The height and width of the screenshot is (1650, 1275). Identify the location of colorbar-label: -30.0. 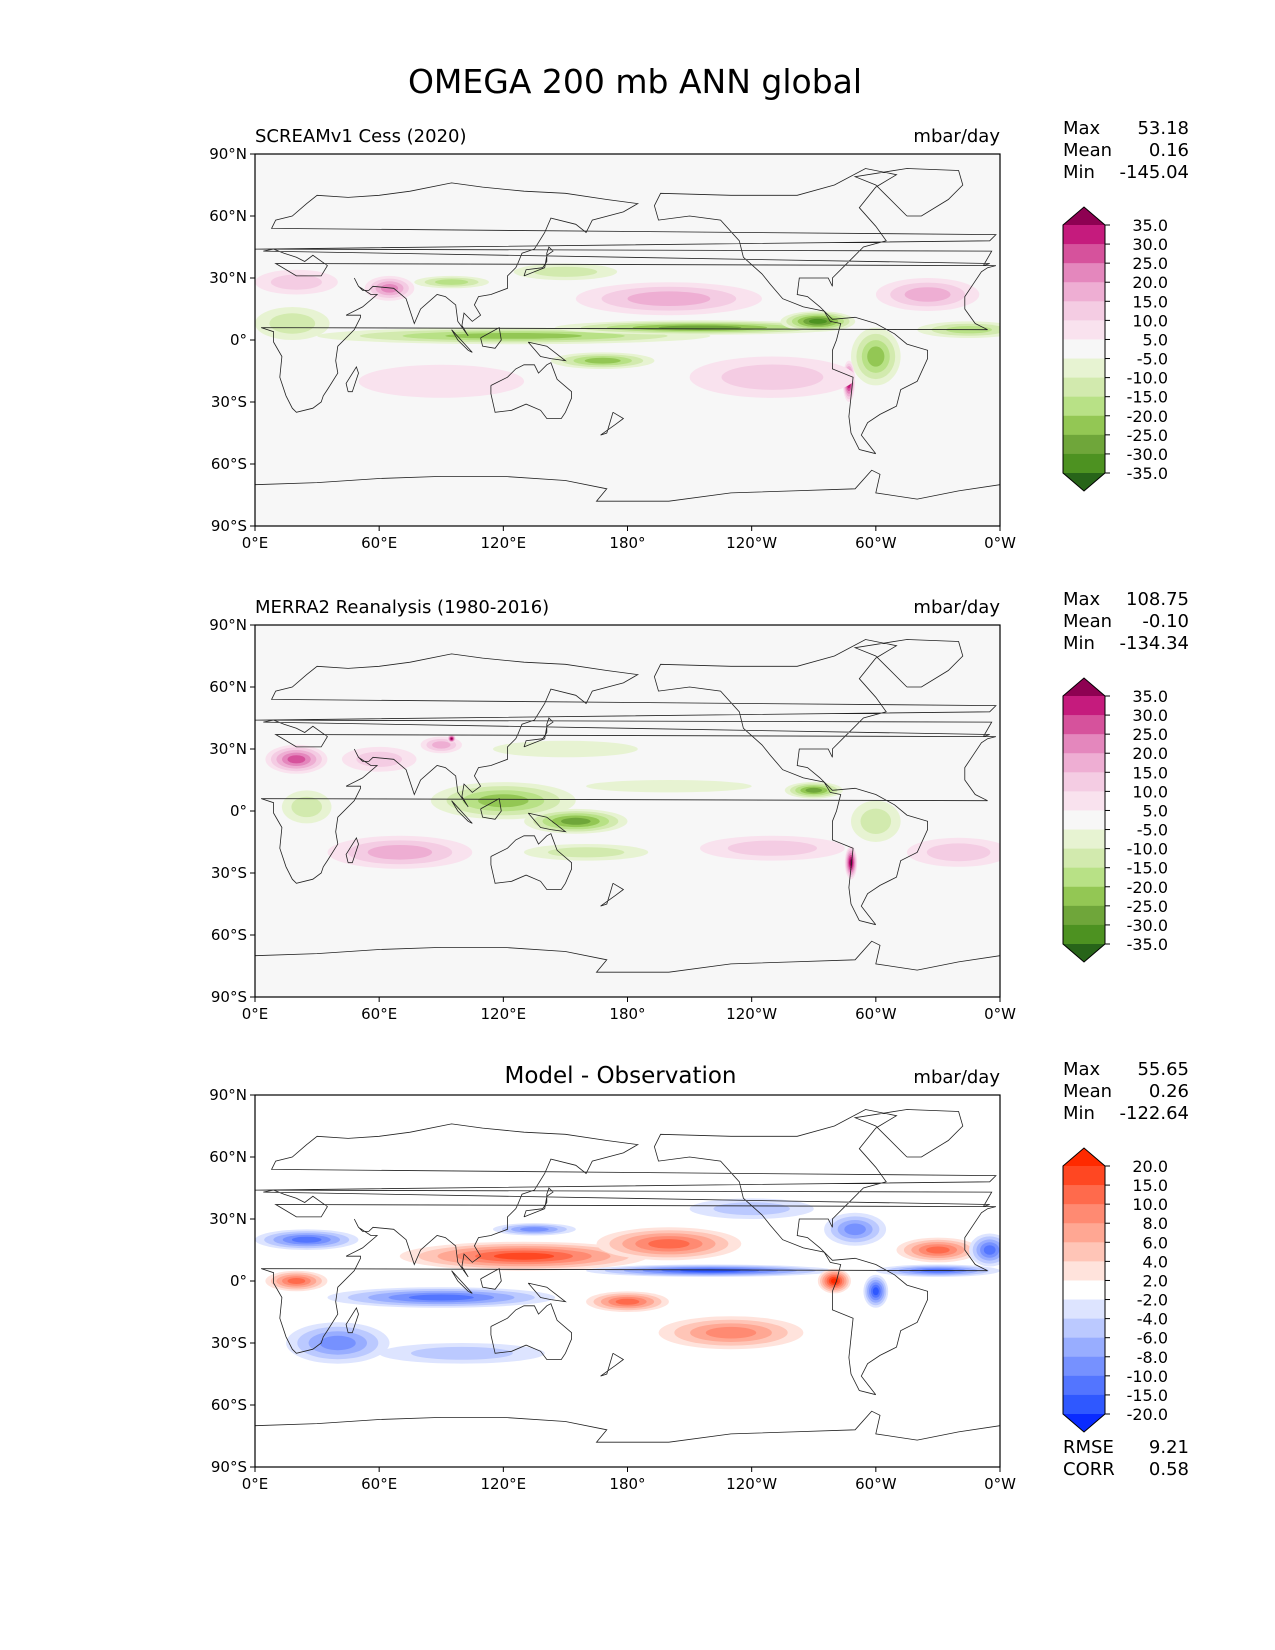
(1147, 925).